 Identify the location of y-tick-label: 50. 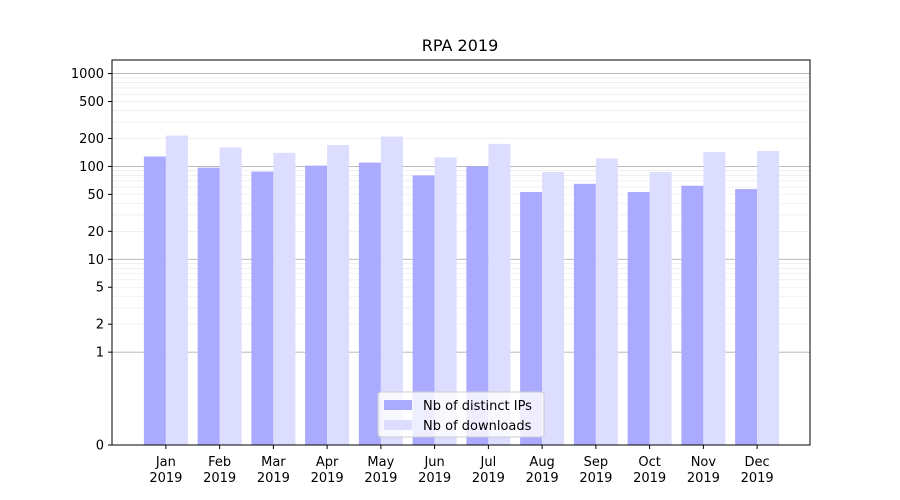
(95, 195).